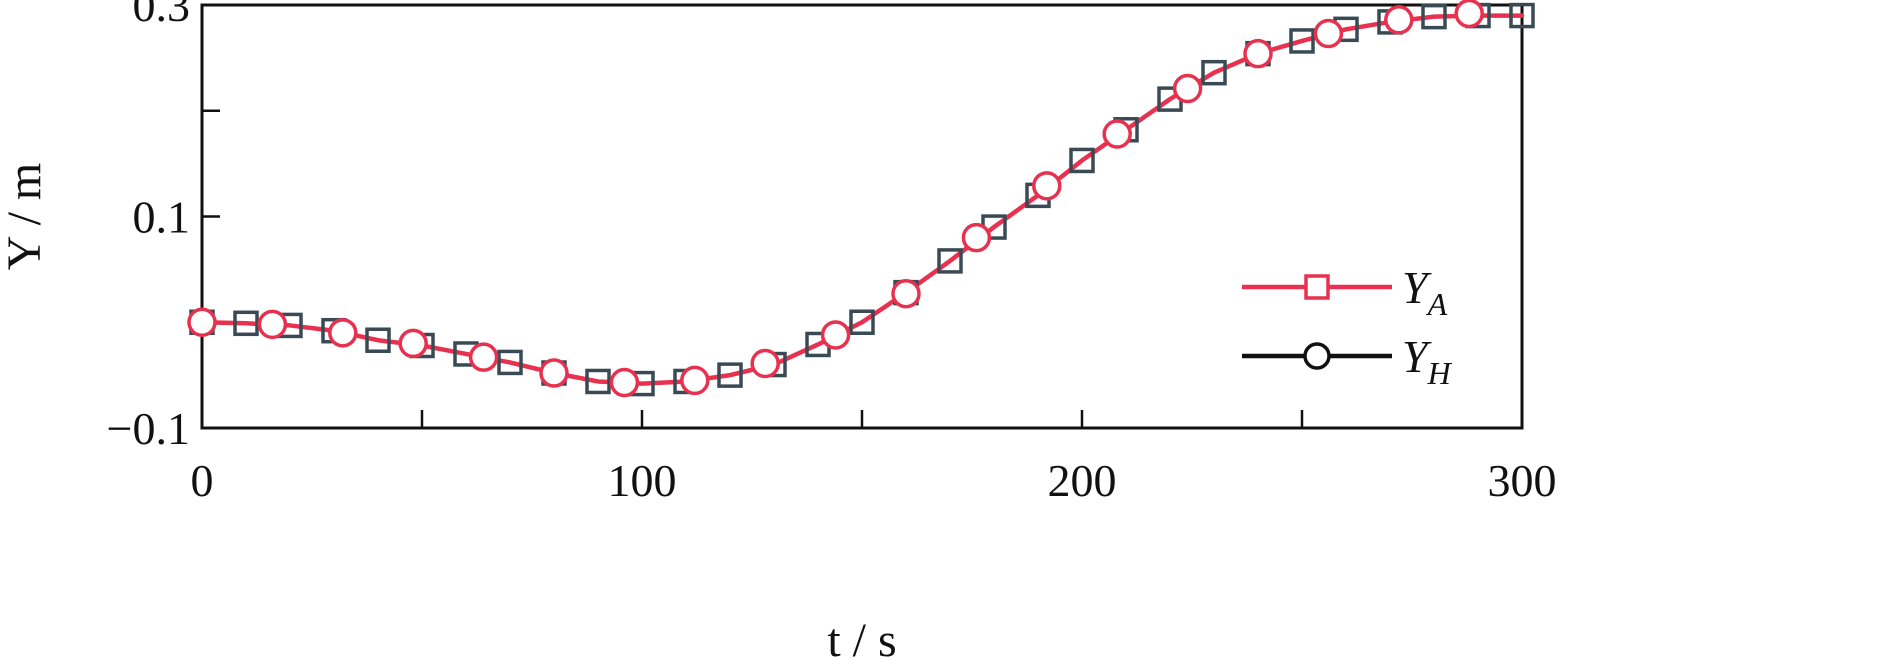 This screenshot has width=1890, height=661. I want to click on legend: YA YH, so click(1347, 326).